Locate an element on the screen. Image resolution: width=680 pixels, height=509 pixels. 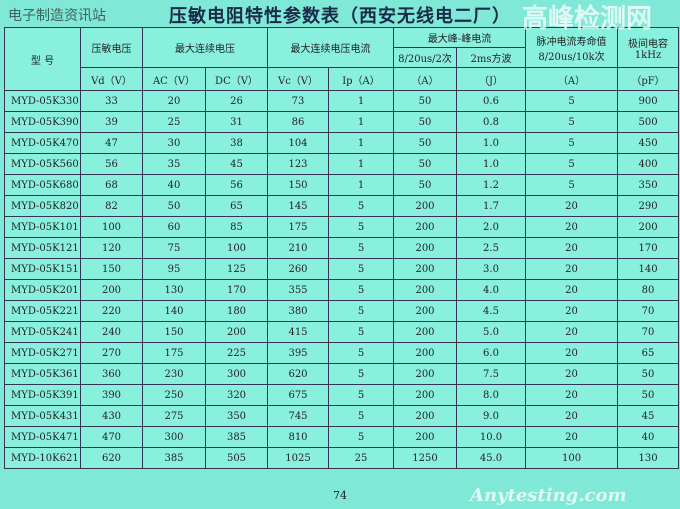
watermark-domain: Anytesting.com is located at coordinates (548, 495).